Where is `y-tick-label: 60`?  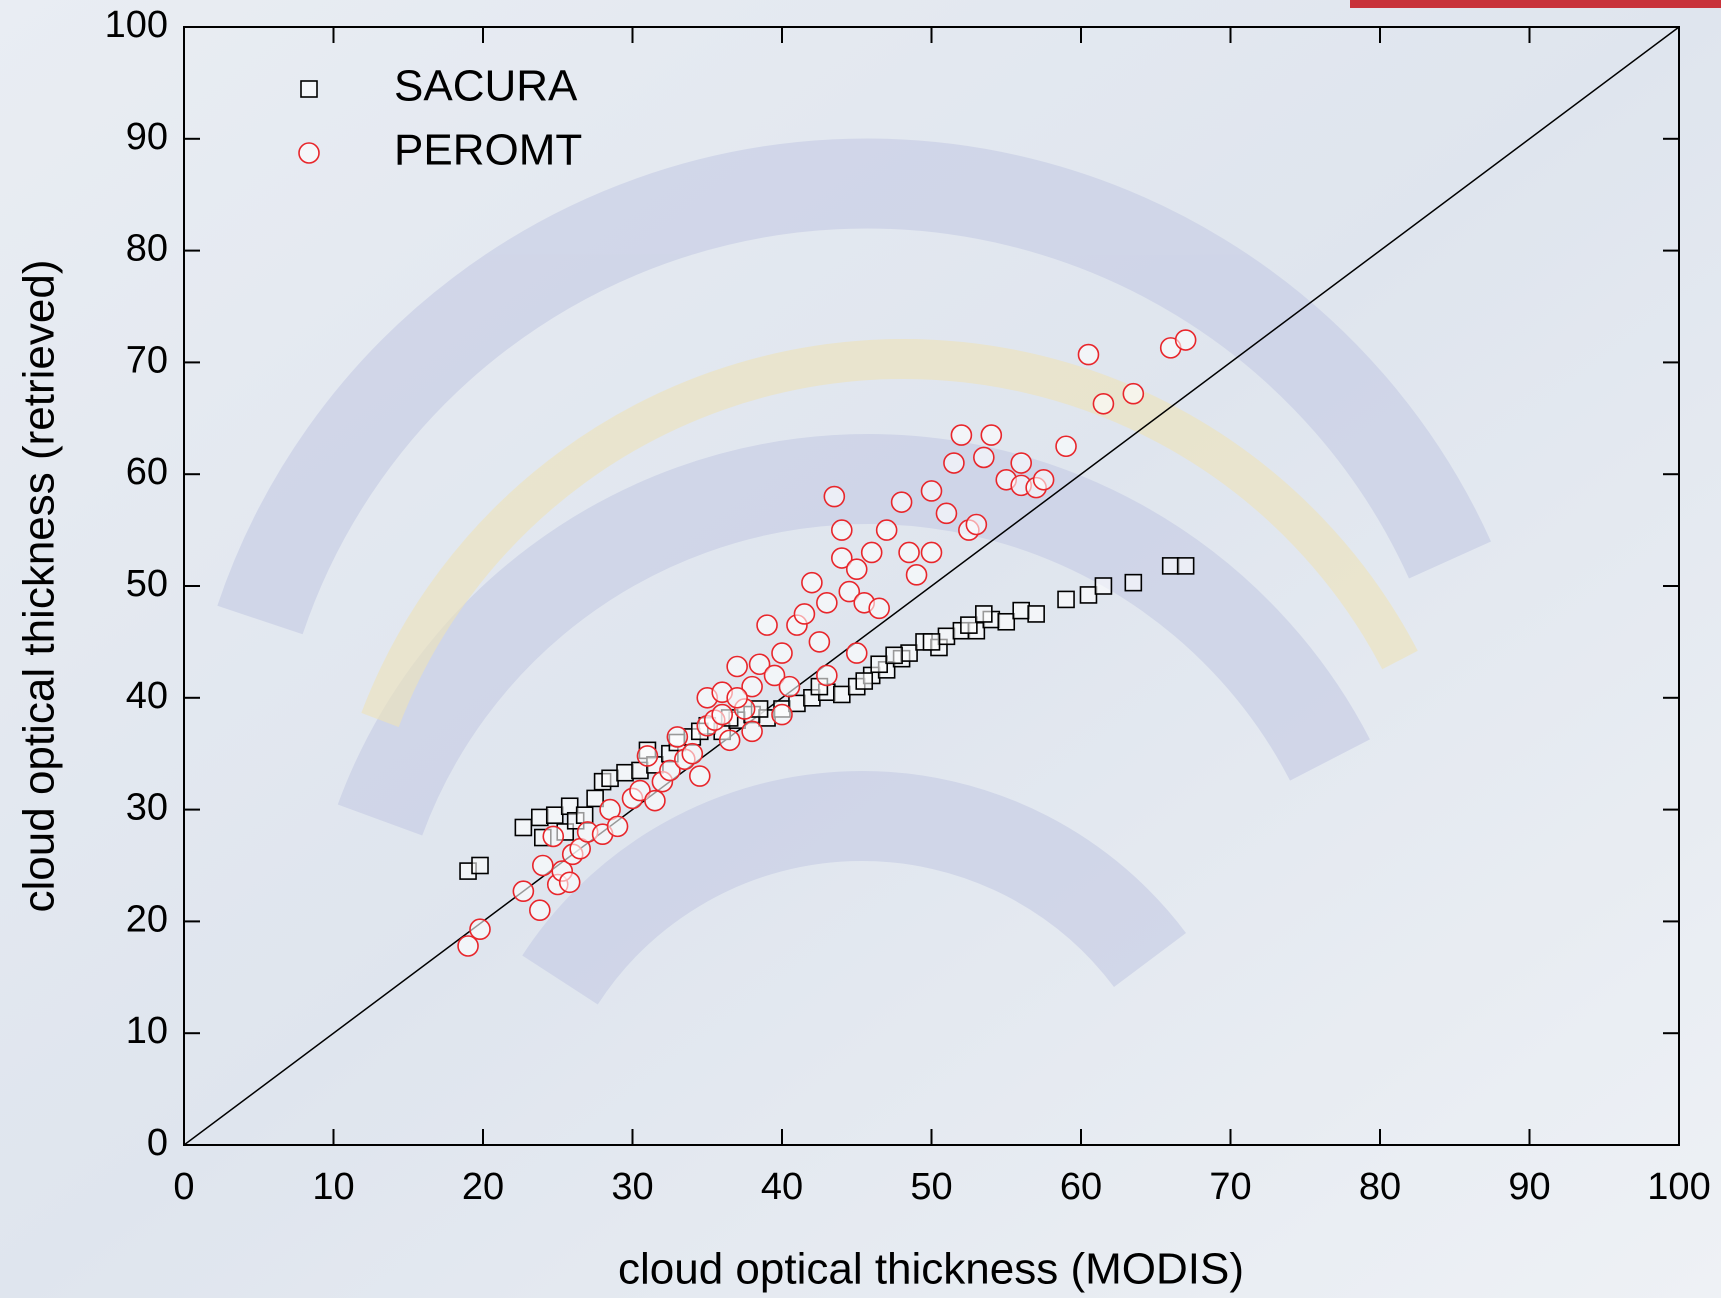
y-tick-label: 60 is located at coordinates (147, 472).